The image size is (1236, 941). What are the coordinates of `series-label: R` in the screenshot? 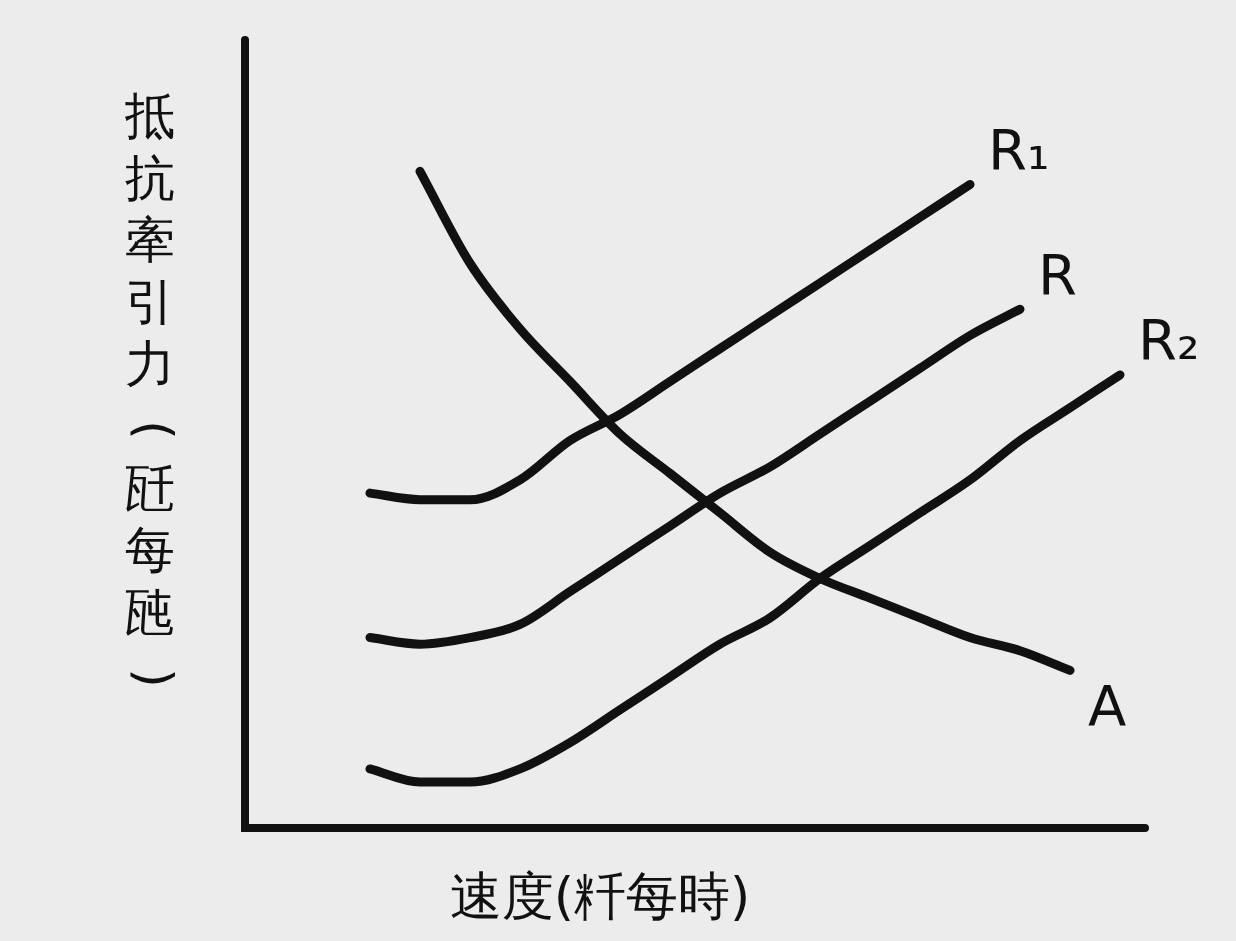 It's located at (1057, 274).